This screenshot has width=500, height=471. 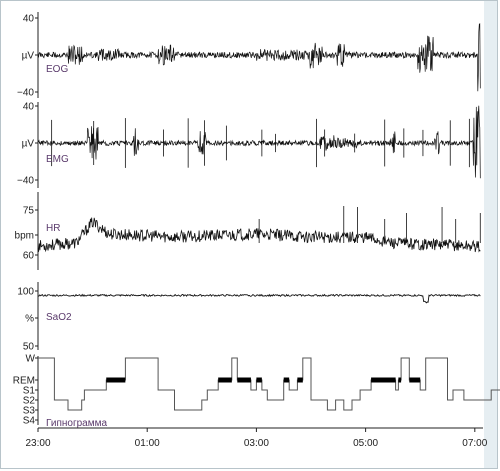 I want to click on ytick-hr-1: 75, so click(x=29, y=211).